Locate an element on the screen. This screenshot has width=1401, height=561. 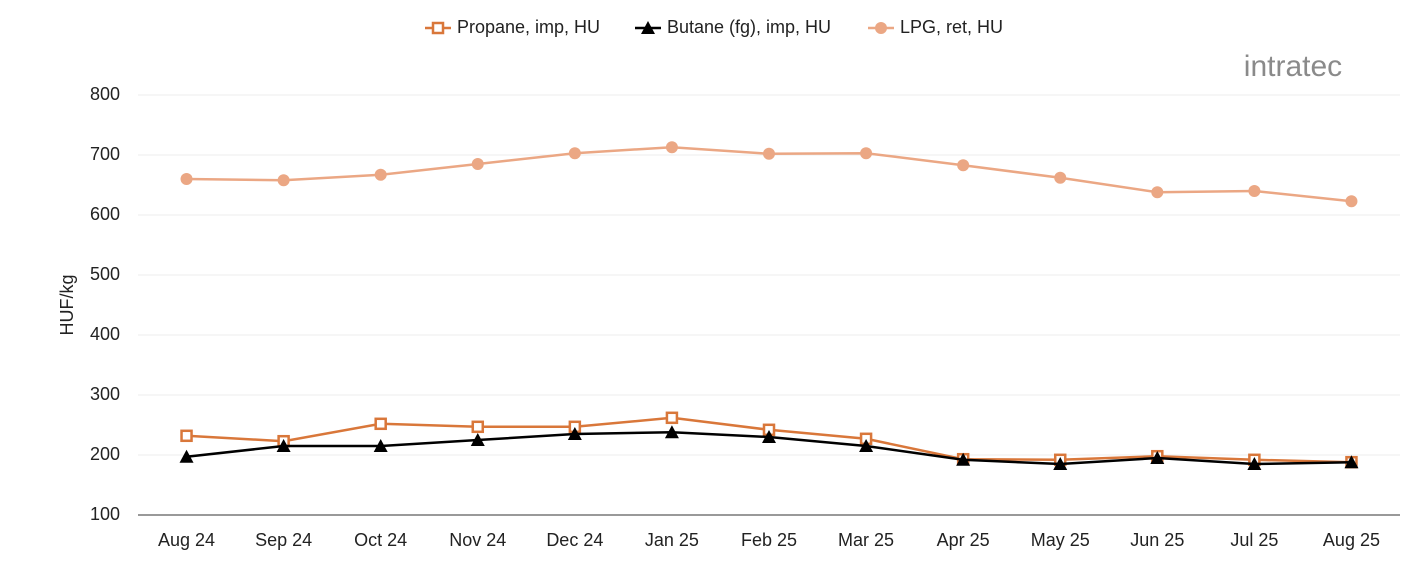
y-axis-label: HUF/kg is located at coordinates (67, 304).